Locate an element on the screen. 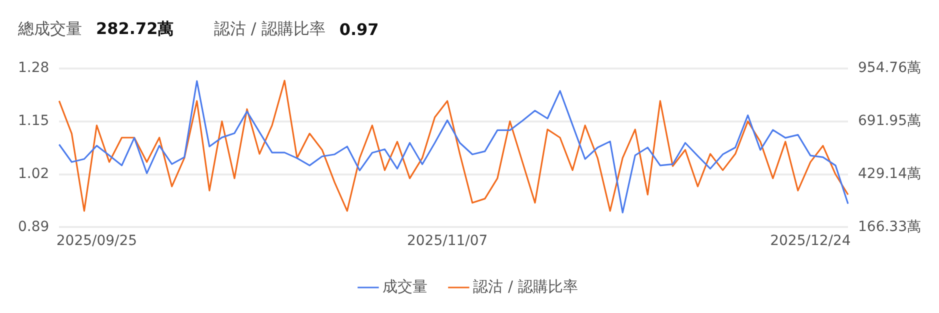  text: 282.72萬 is located at coordinates (135, 29).